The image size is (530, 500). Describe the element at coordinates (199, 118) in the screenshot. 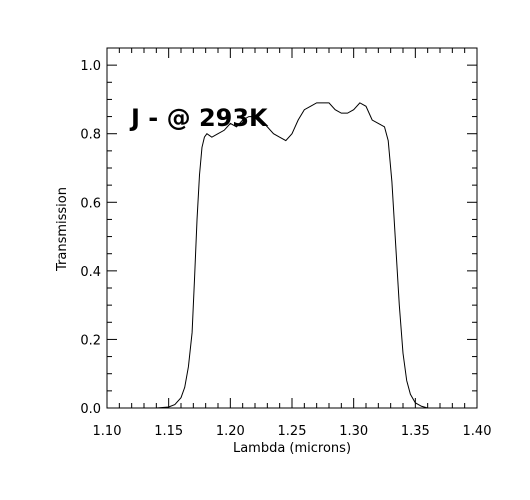

I see `chart-annotation: J - @ 293K` at that location.